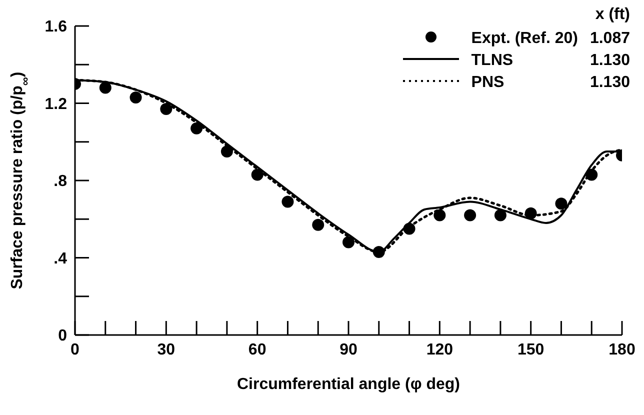 The width and height of the screenshot is (644, 415). I want to click on legend-title: x (ft), so click(612, 15).